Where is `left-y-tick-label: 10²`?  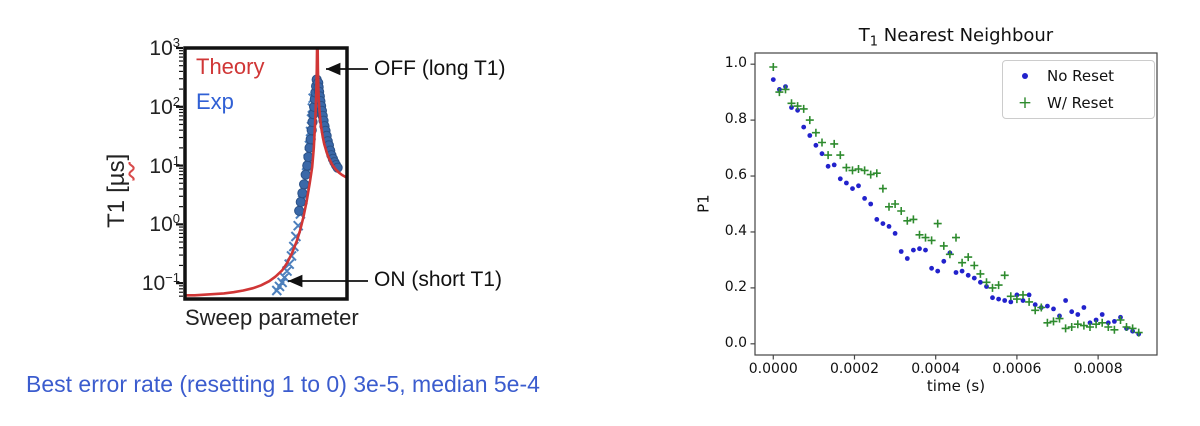
left-y-tick-label: 10² is located at coordinates (164, 106).